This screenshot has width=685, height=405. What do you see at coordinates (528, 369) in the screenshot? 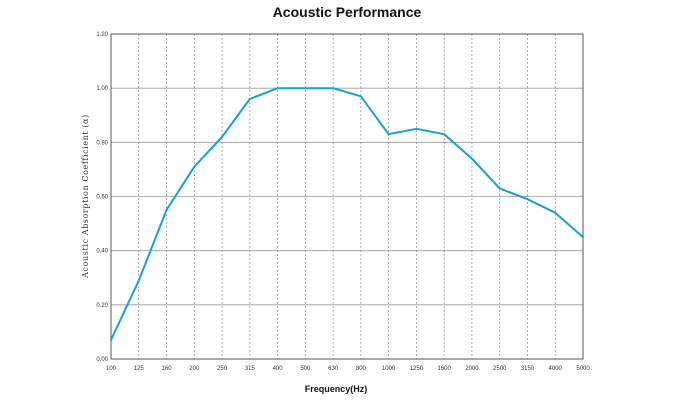
I see `x-tick-label: 3150` at bounding box center [528, 369].